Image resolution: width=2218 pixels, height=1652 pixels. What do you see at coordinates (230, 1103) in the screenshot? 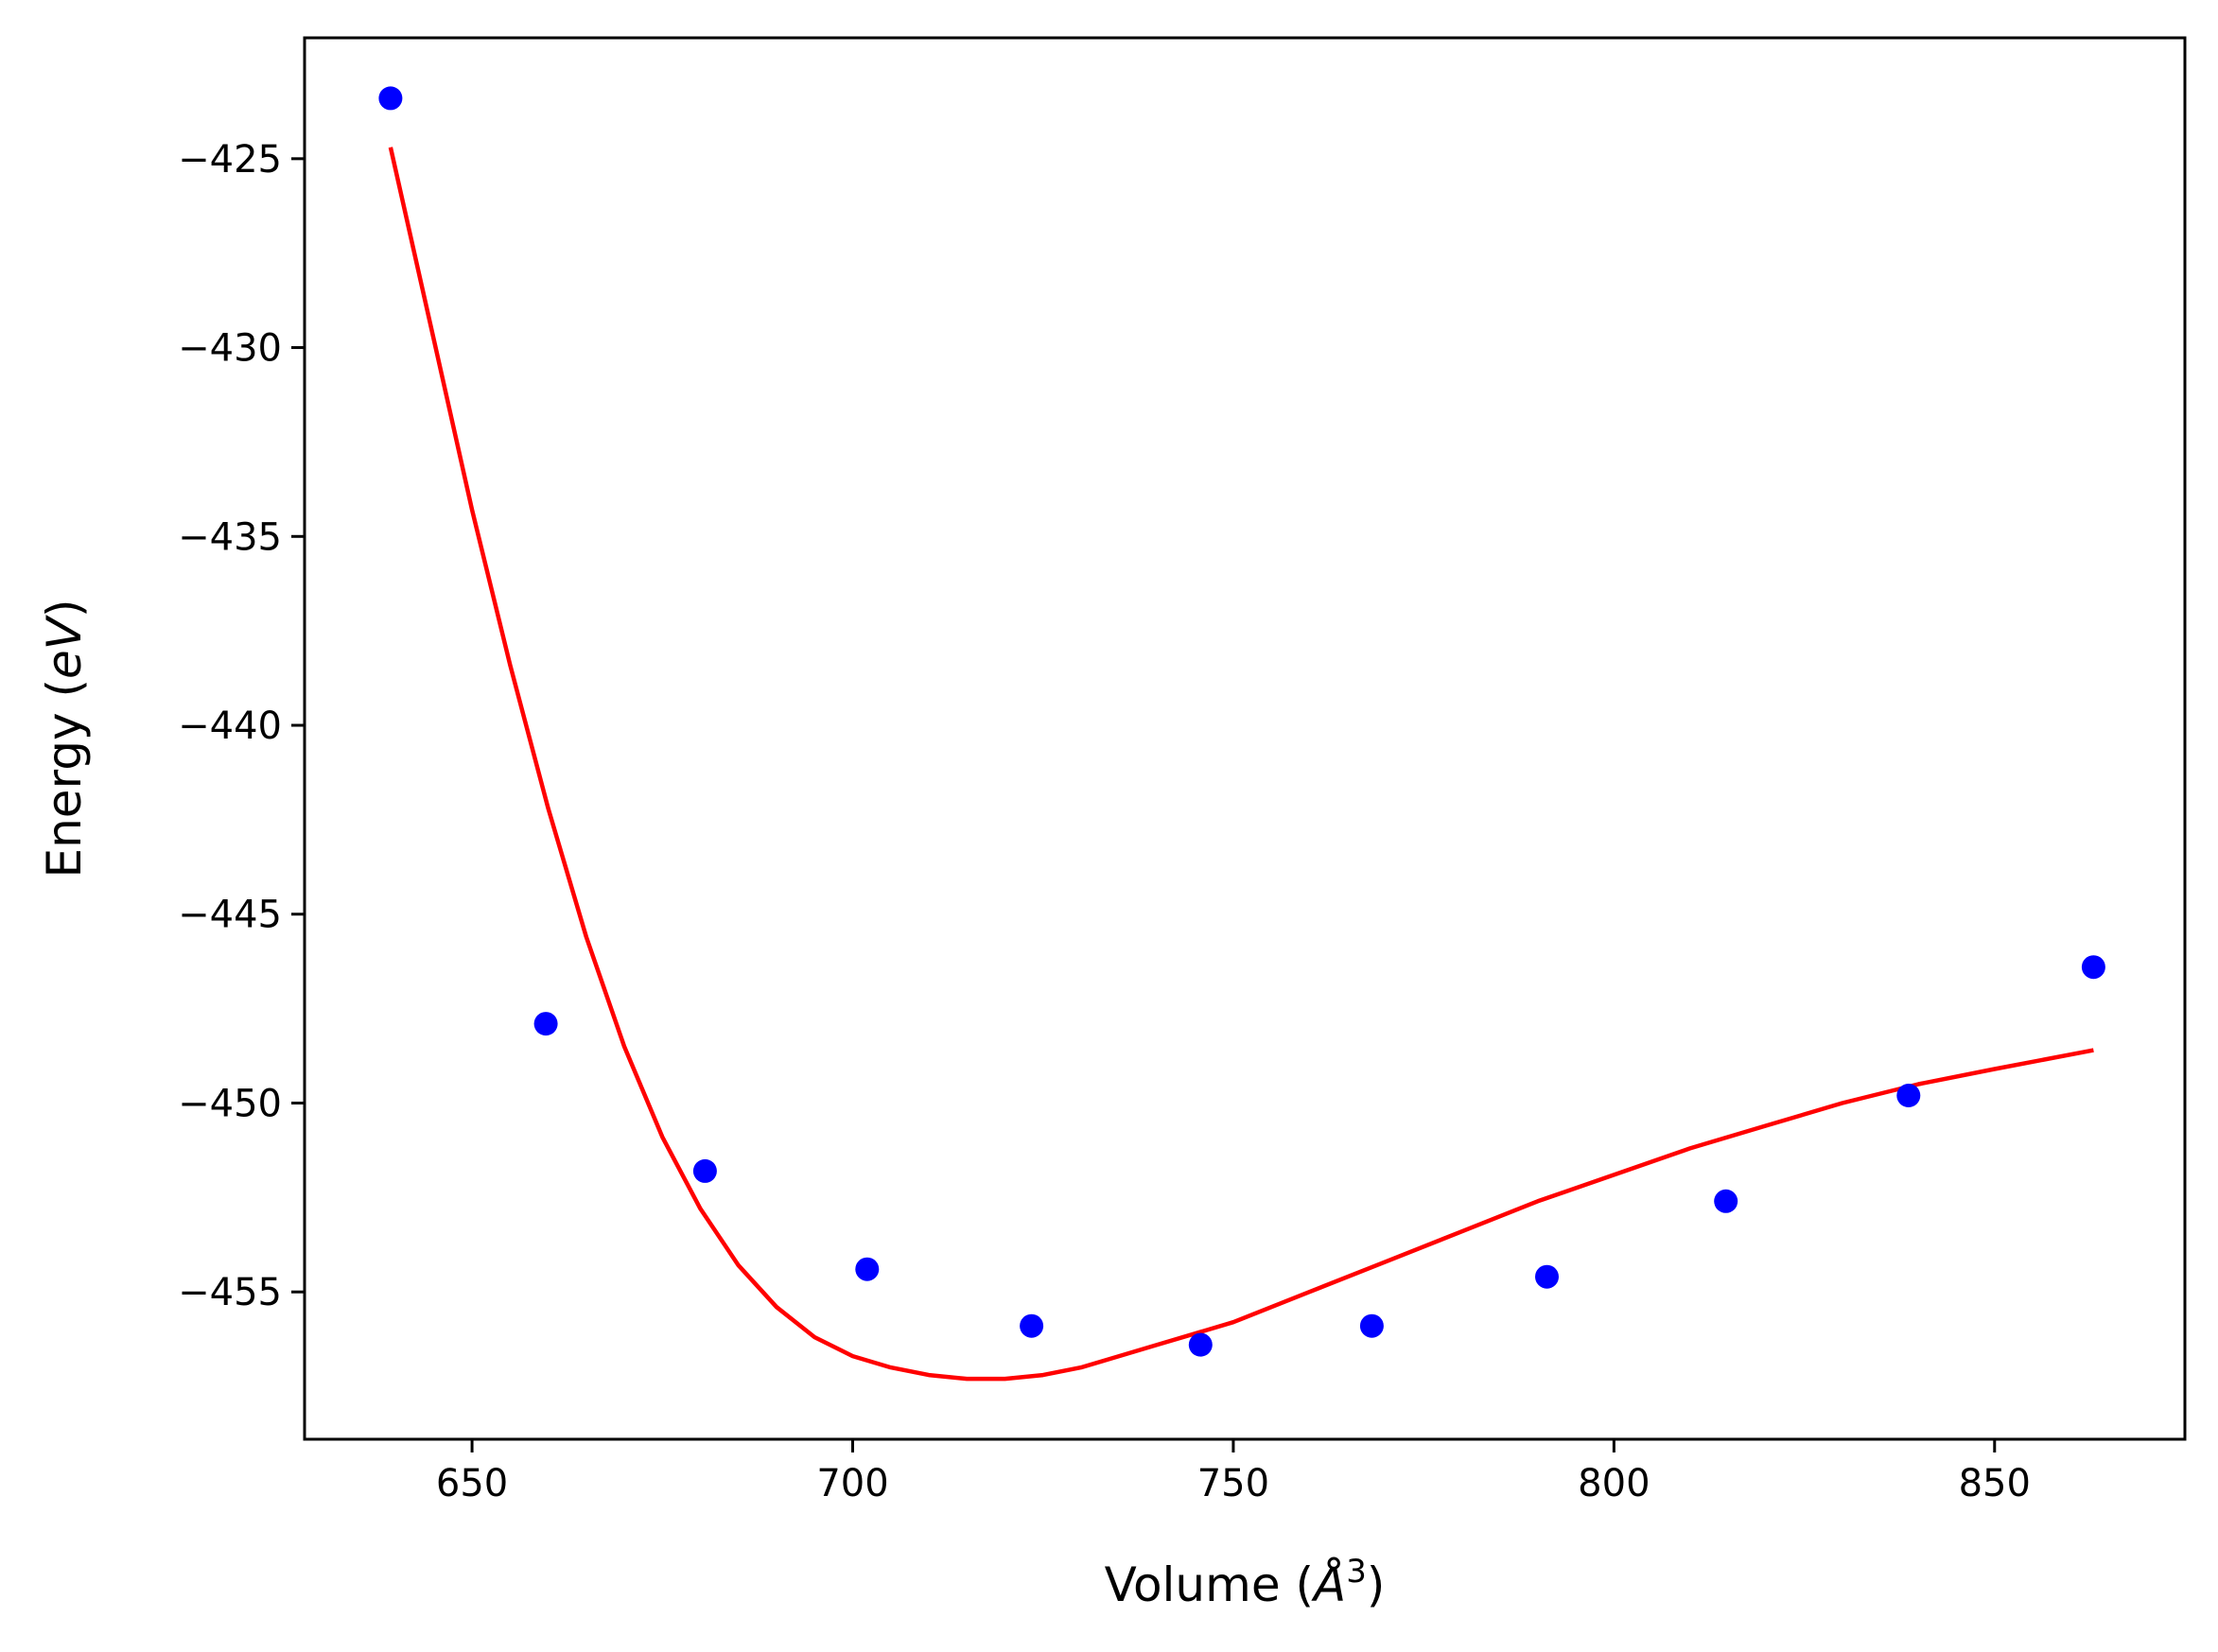
I see `y-tick-label--450: −450` at bounding box center [230, 1103].